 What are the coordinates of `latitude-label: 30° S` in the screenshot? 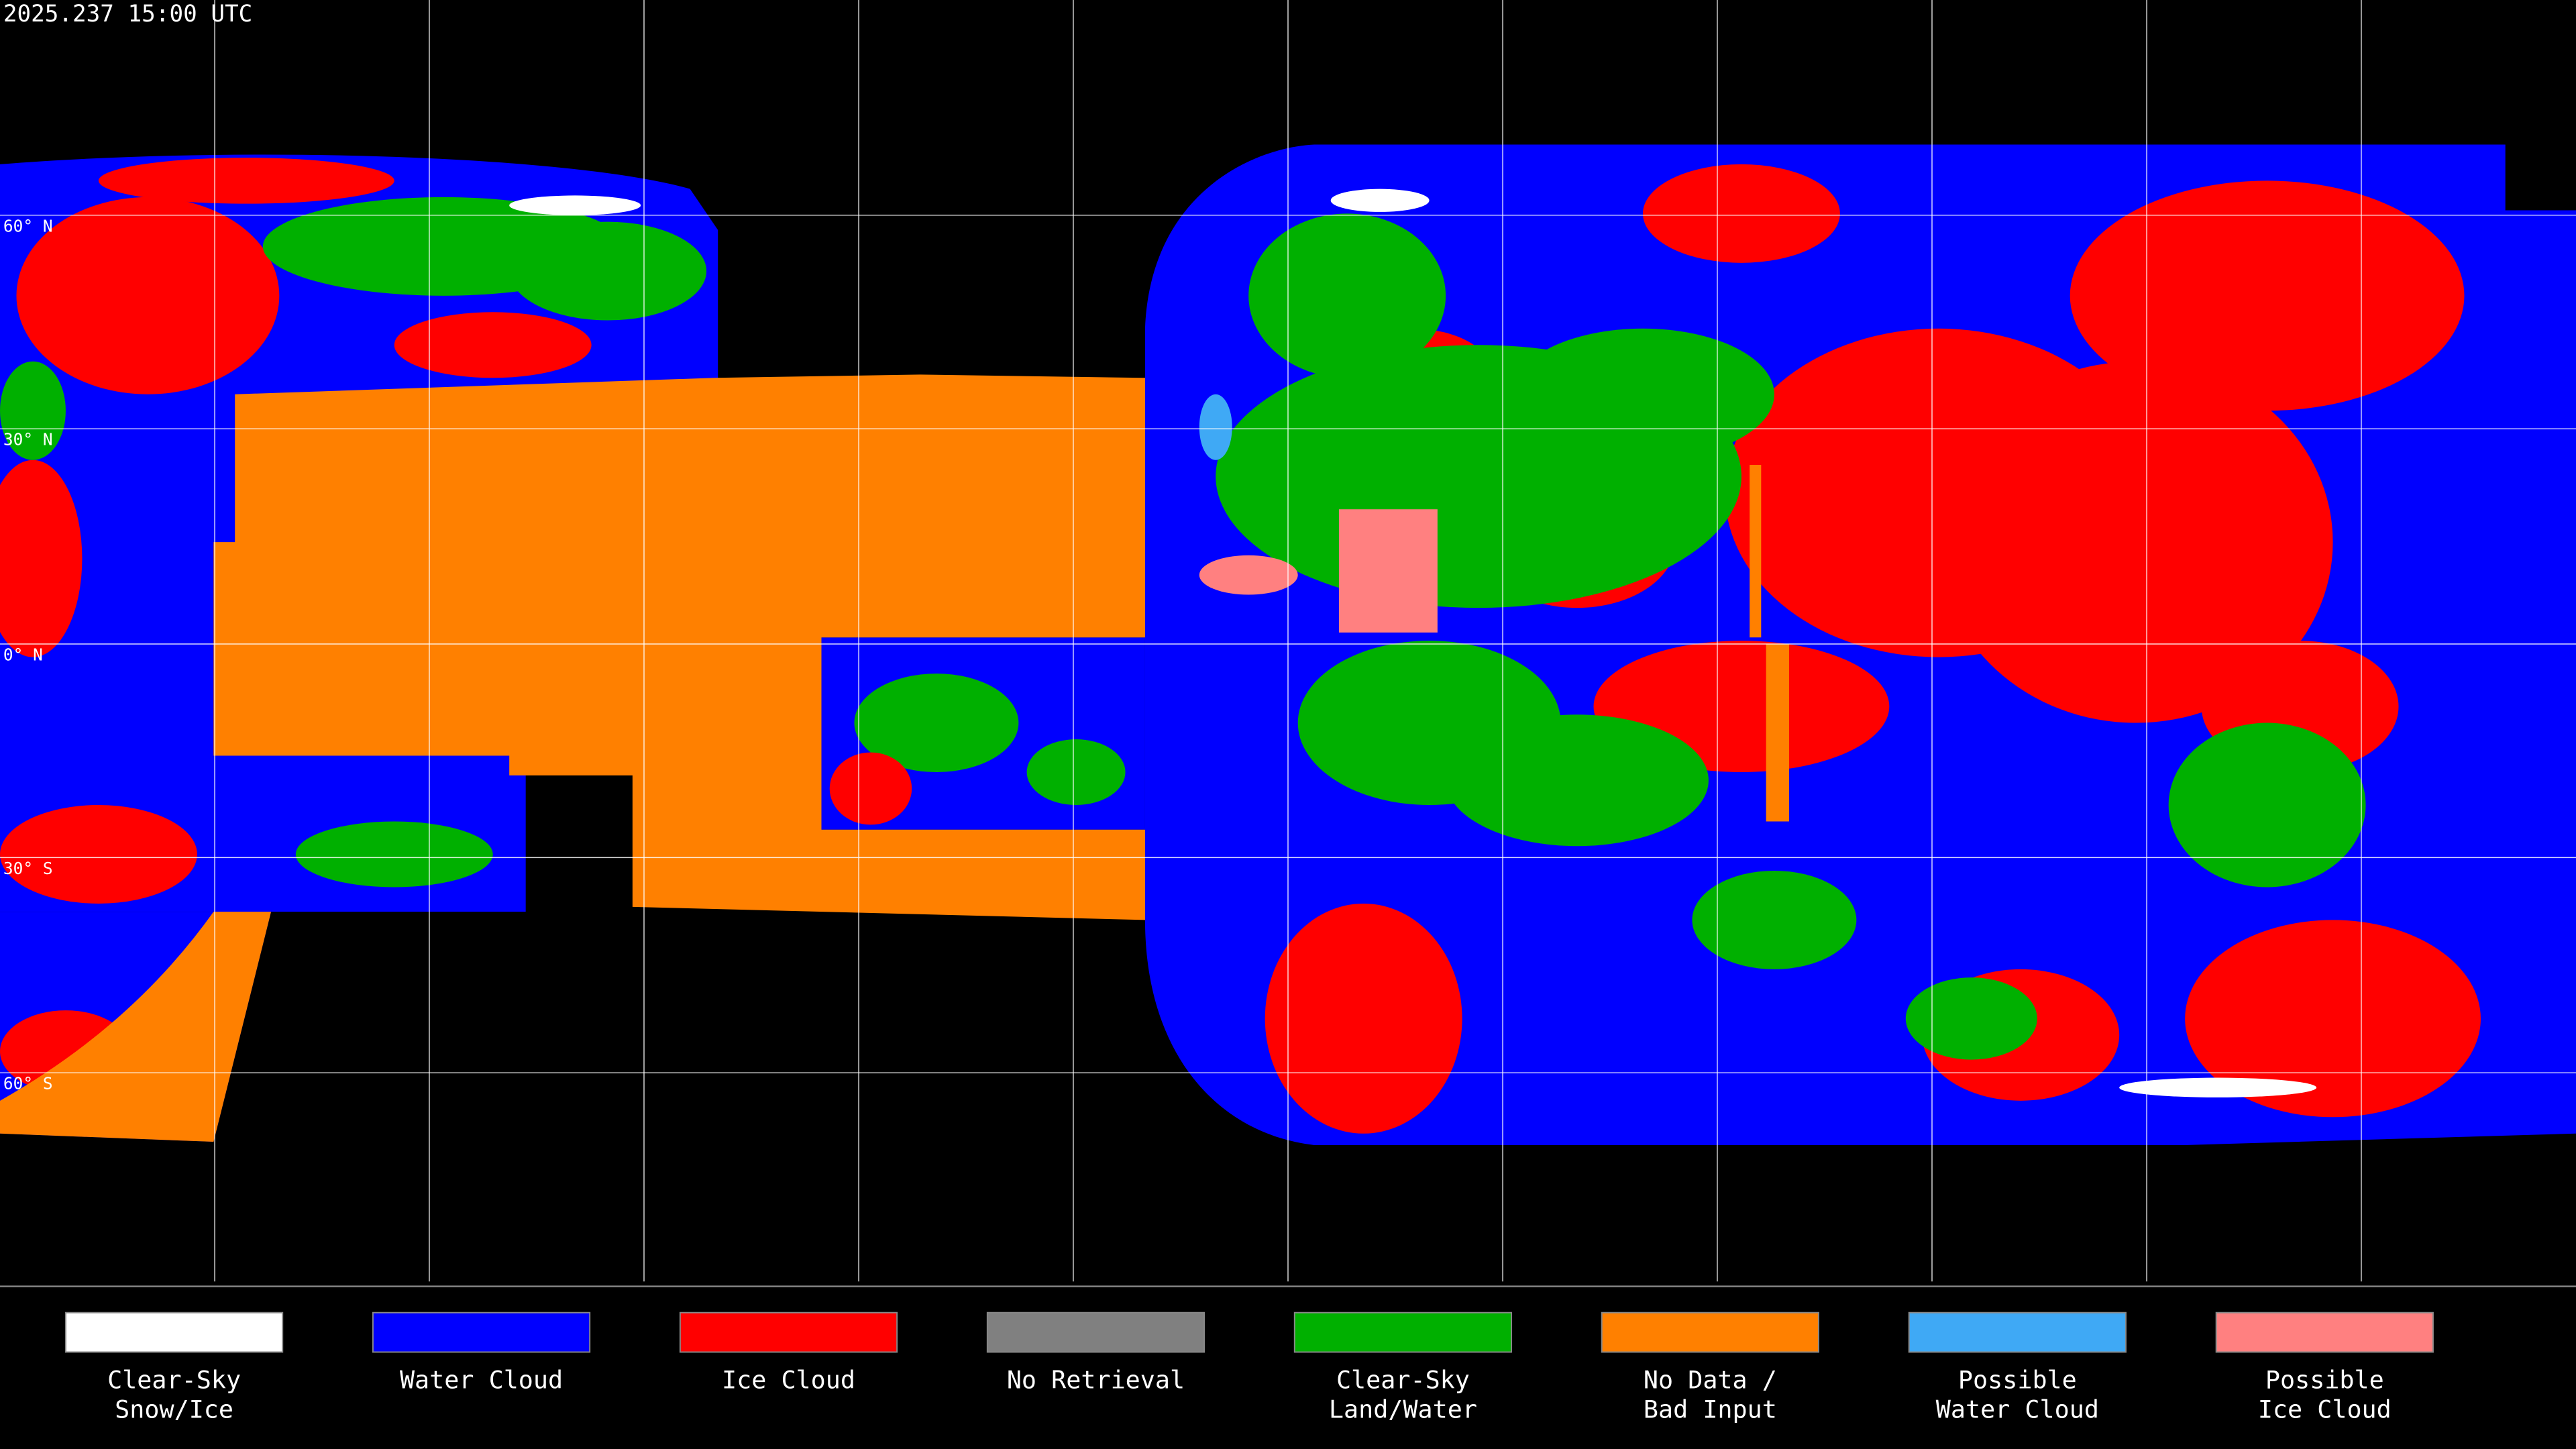 It's located at (28, 868).